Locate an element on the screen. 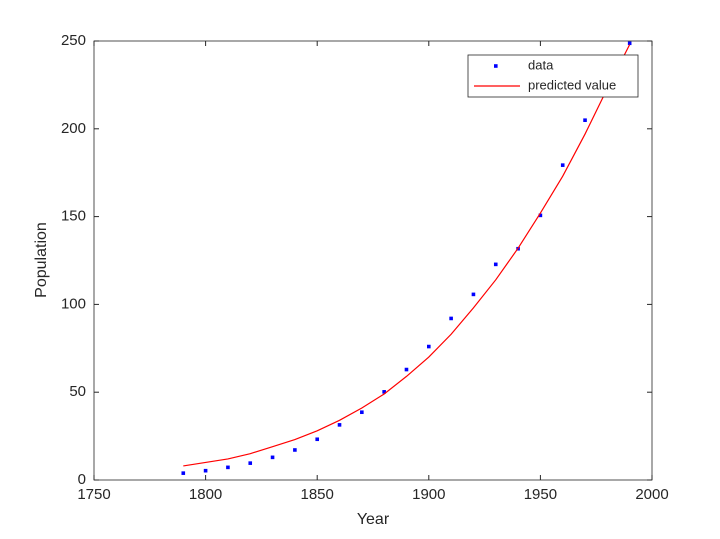 The height and width of the screenshot is (539, 720). x-tick-label: 1950 is located at coordinates (540, 494).